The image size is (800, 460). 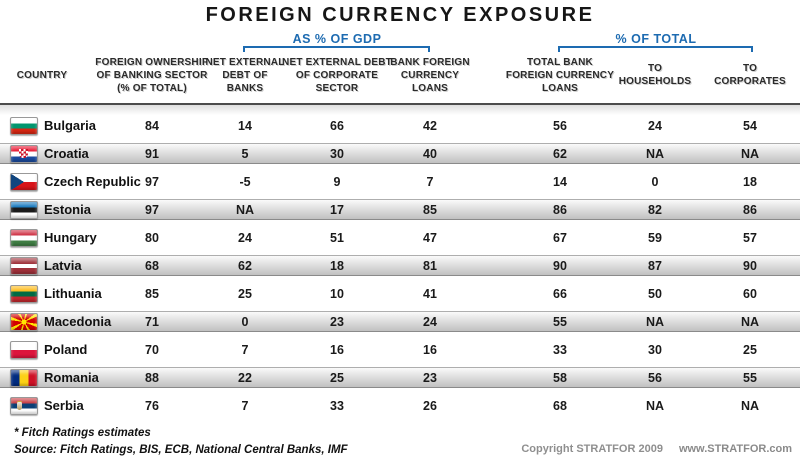 I want to click on value-net-ext-debt-corp: 10, so click(x=337, y=294).